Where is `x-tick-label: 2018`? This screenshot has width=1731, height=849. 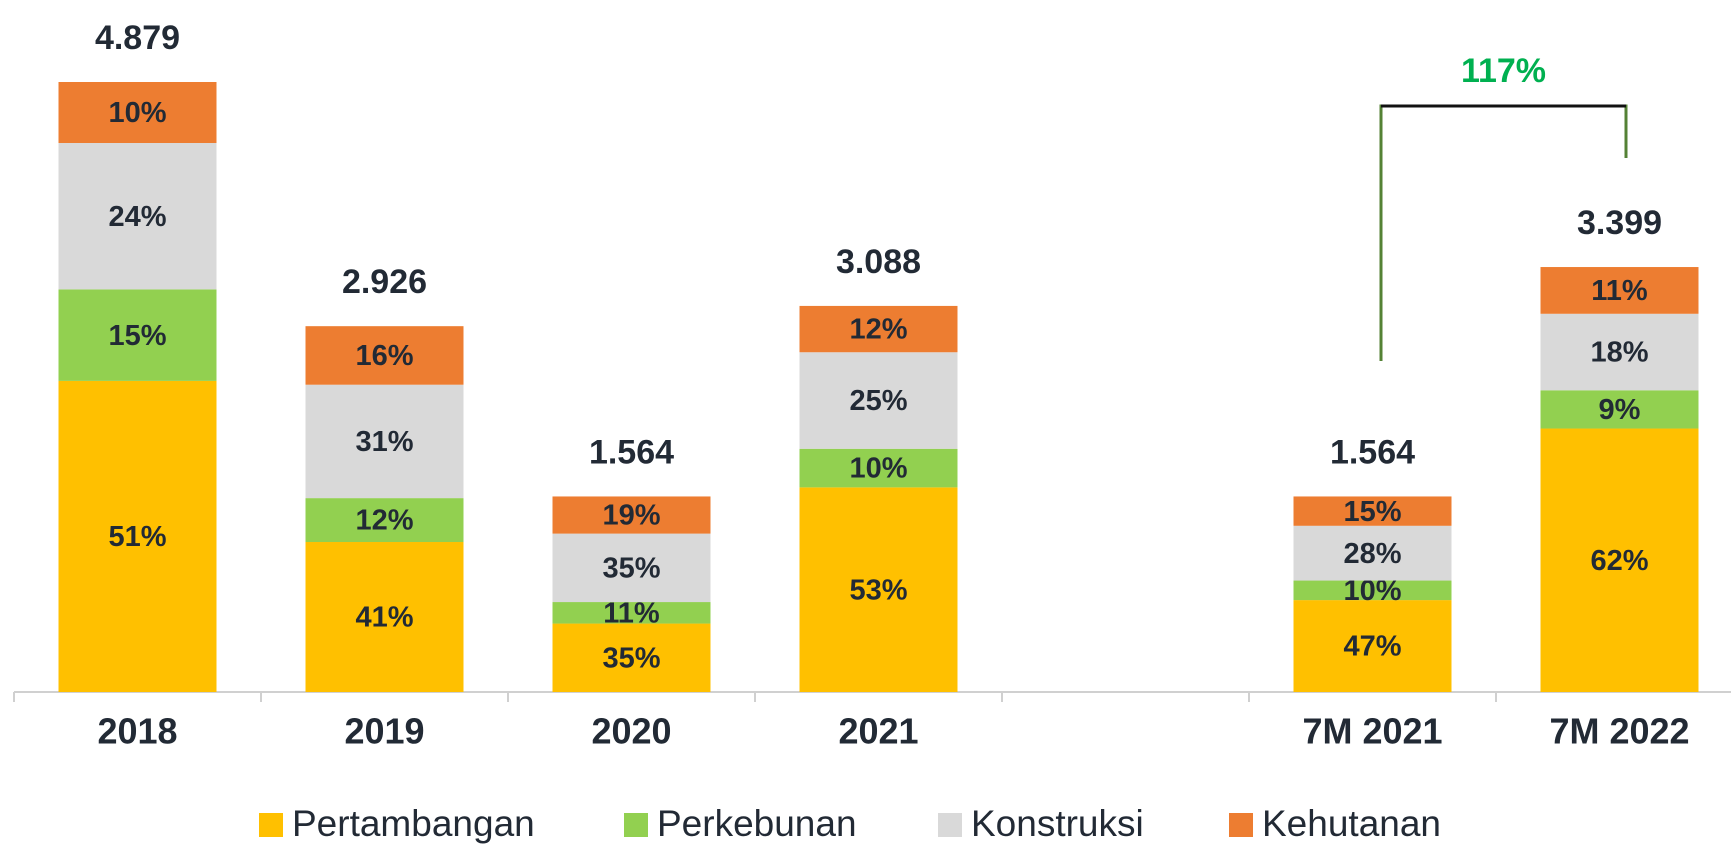 x-tick-label: 2018 is located at coordinates (137, 731).